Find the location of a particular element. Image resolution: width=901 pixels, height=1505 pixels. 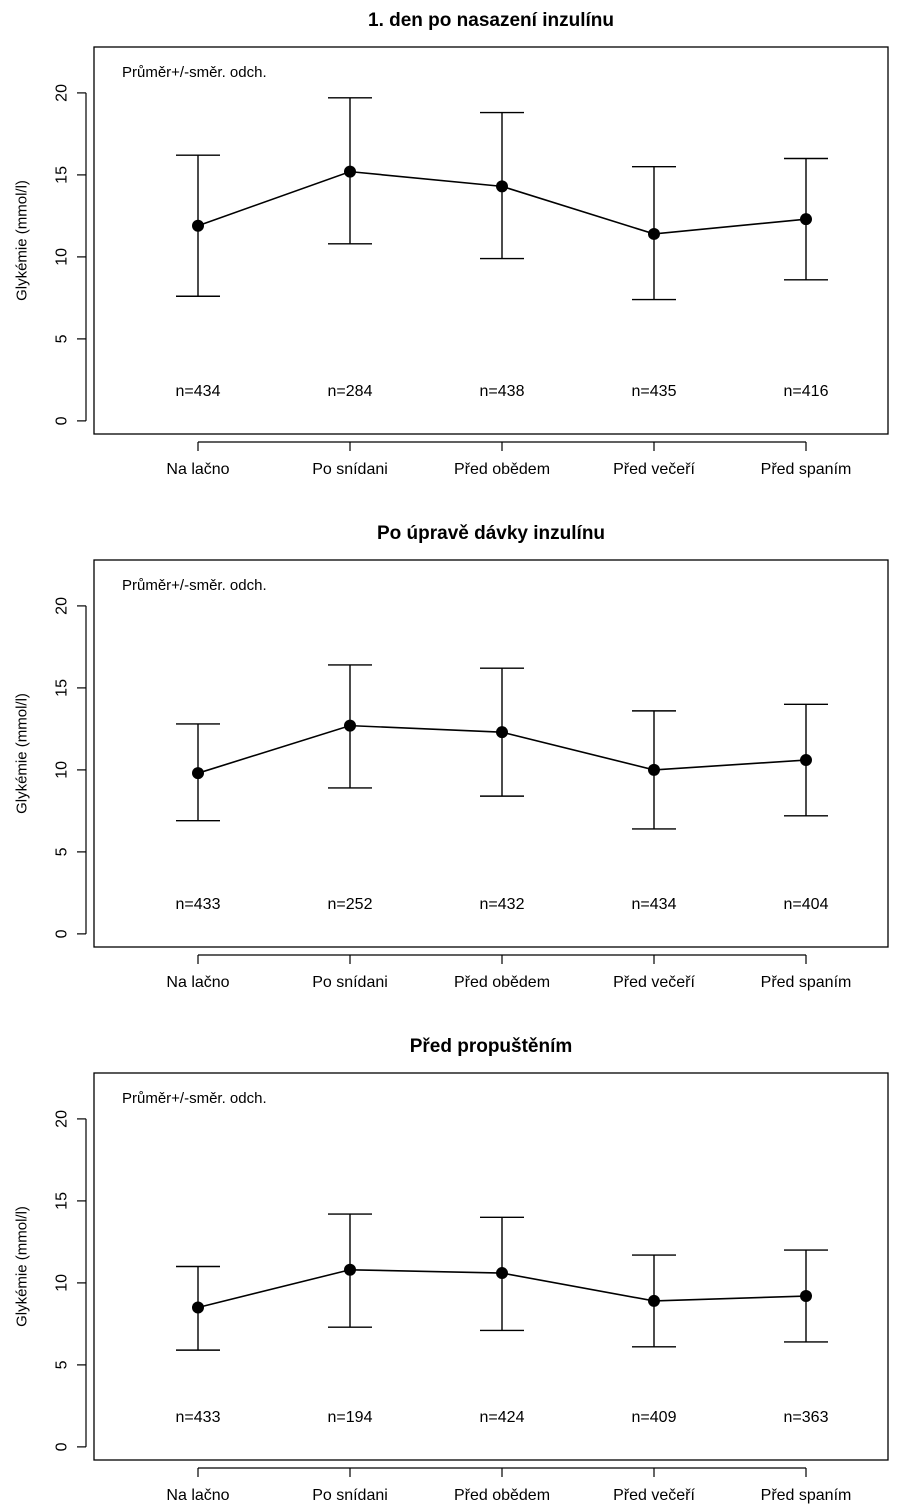

sample-size-label: n=404 is located at coordinates (806, 904).